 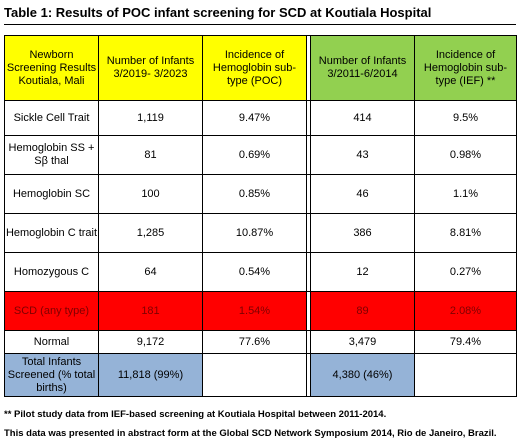 What do you see at coordinates (362, 342) in the screenshot?
I see `count-ief: 3,479` at bounding box center [362, 342].